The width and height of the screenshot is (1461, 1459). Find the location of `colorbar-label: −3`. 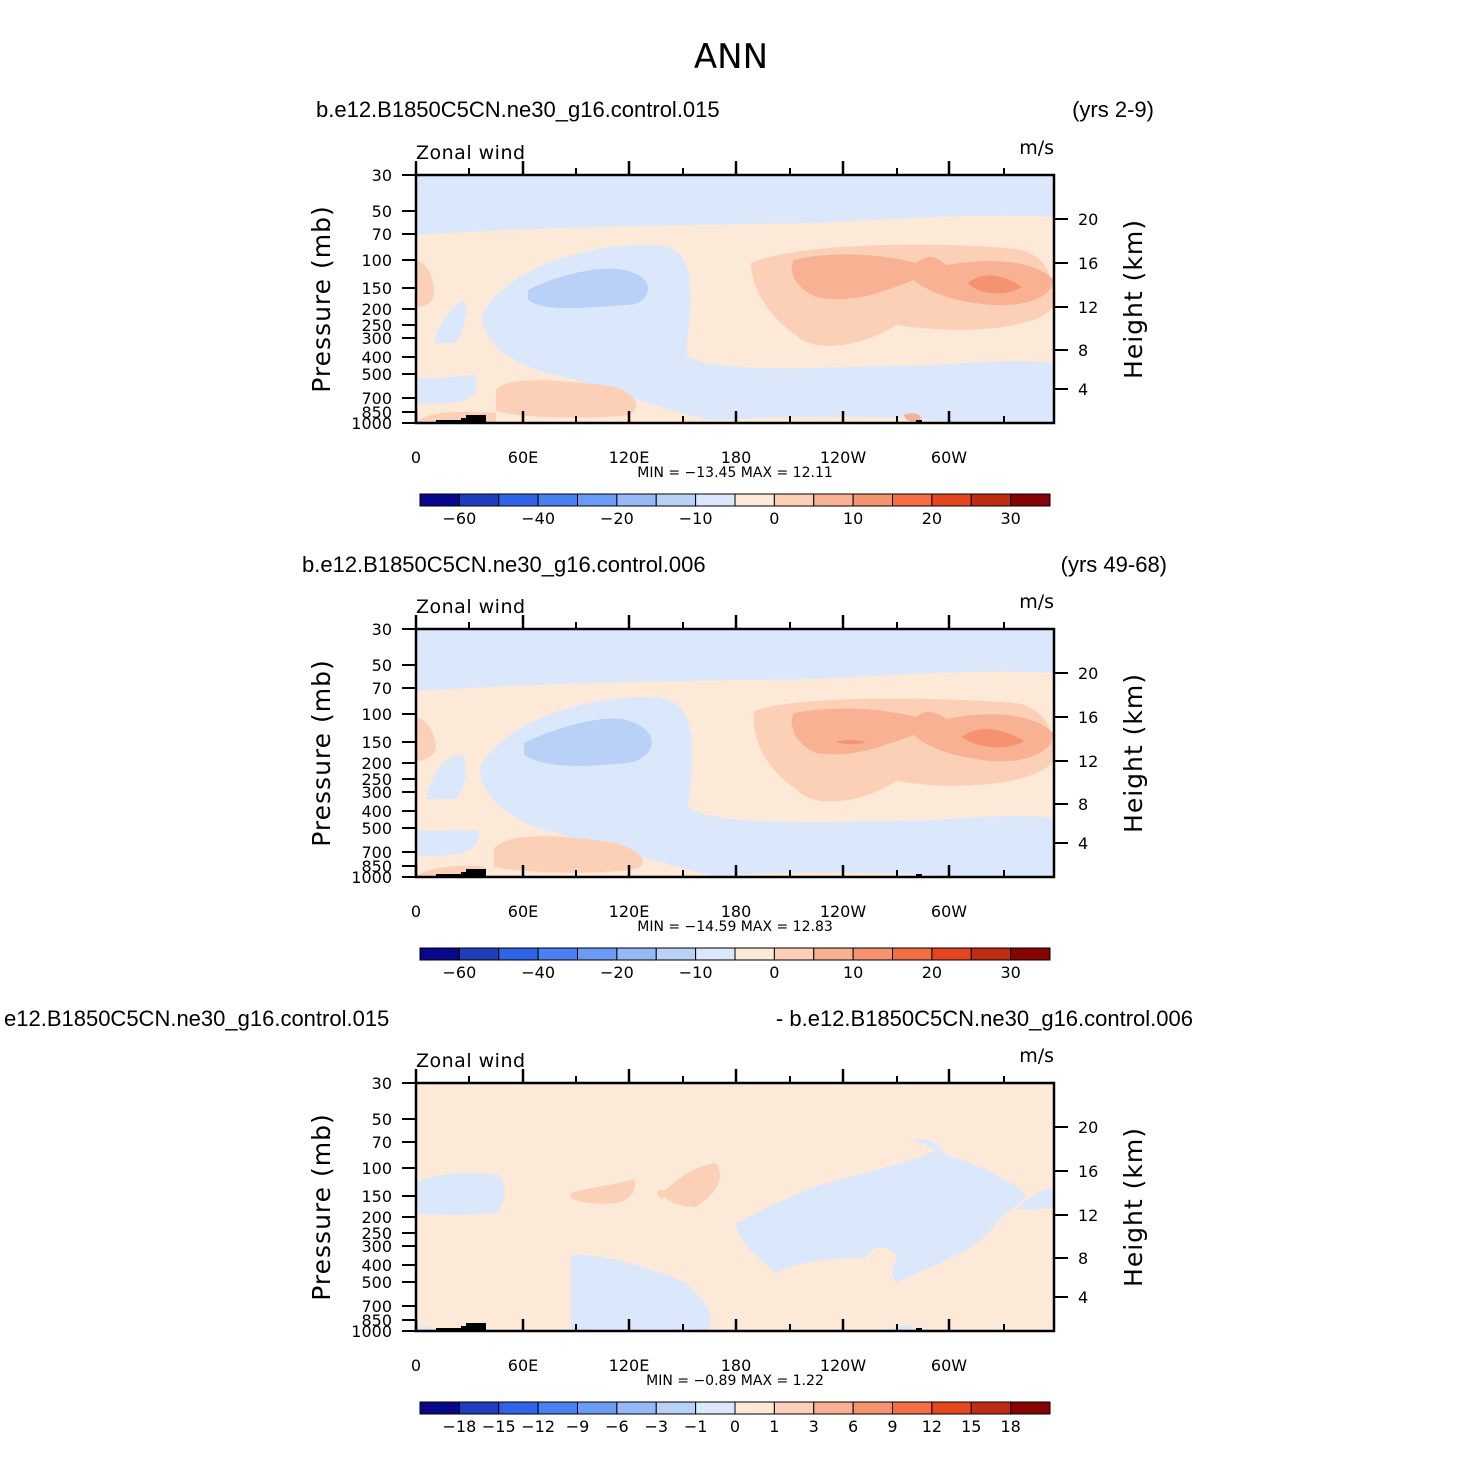

colorbar-label: −3 is located at coordinates (656, 1426).